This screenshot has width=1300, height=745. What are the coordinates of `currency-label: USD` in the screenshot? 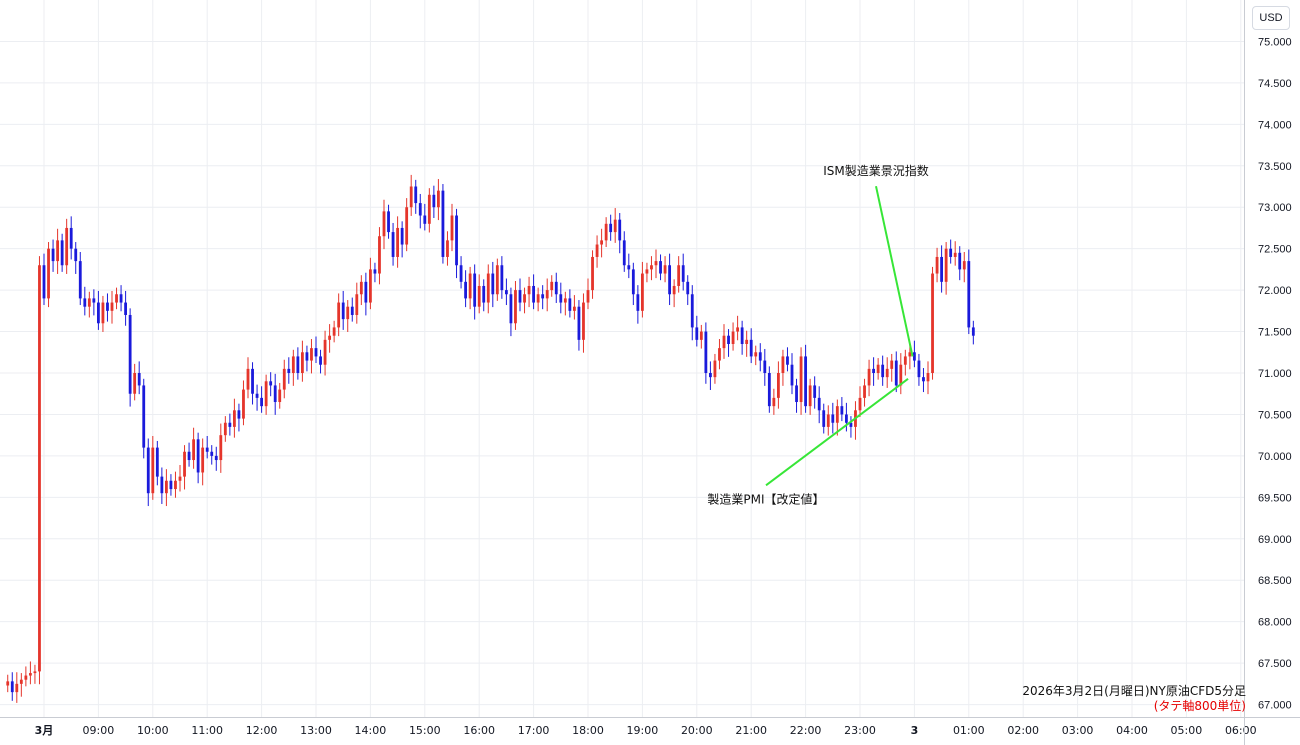 It's located at (1271, 18).